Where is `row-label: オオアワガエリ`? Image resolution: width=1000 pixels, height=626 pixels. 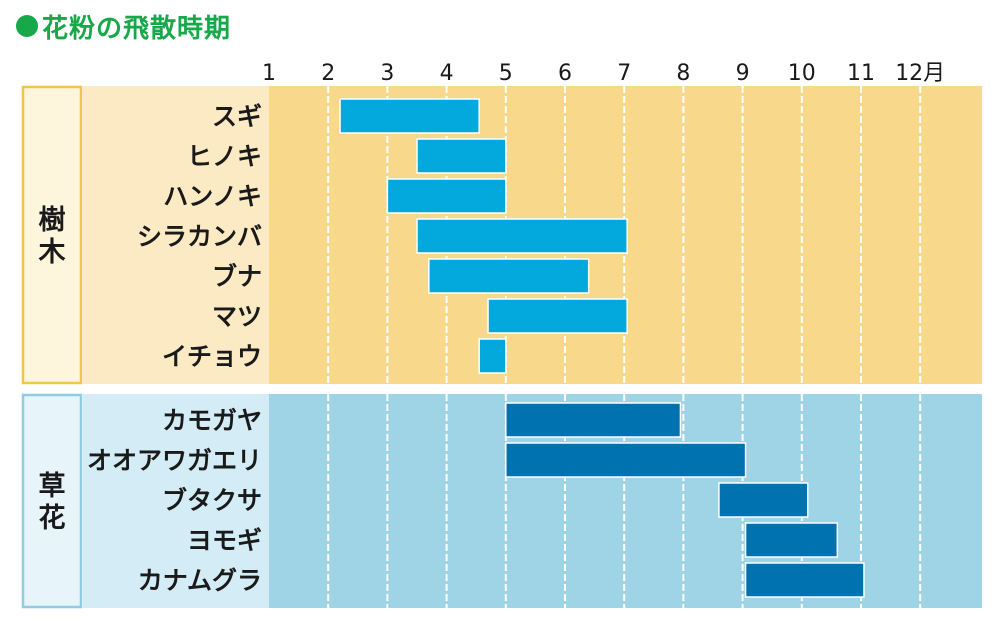
row-label: オオアワガエリ is located at coordinates (174, 460).